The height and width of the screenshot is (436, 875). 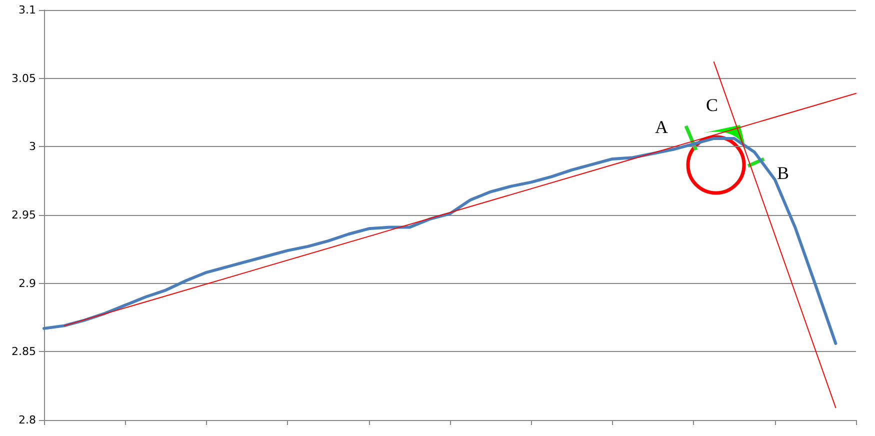 I want to click on y-tick-label: 3, so click(x=32, y=147).